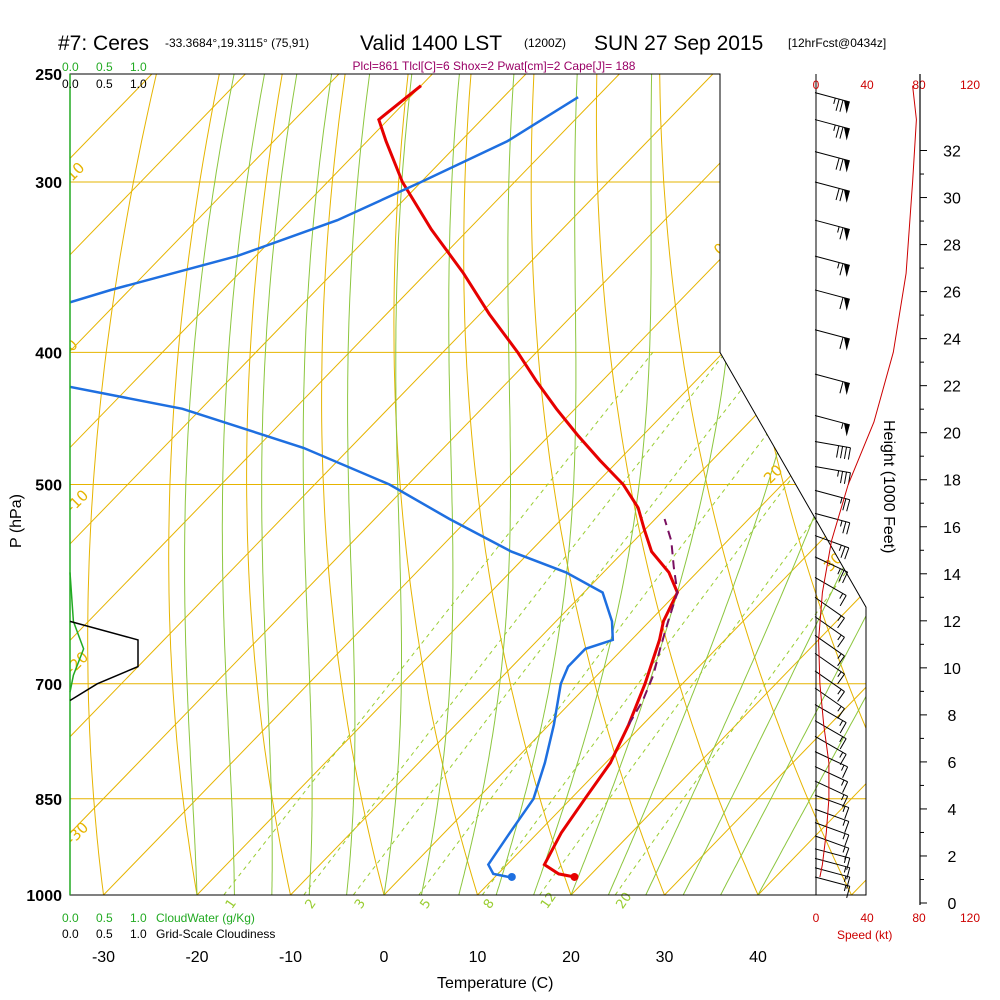 The height and width of the screenshot is (1000, 1000). Describe the element at coordinates (215, 934) in the screenshot. I see `cloudiness-label: Grid-Scale Cloudiness` at that location.